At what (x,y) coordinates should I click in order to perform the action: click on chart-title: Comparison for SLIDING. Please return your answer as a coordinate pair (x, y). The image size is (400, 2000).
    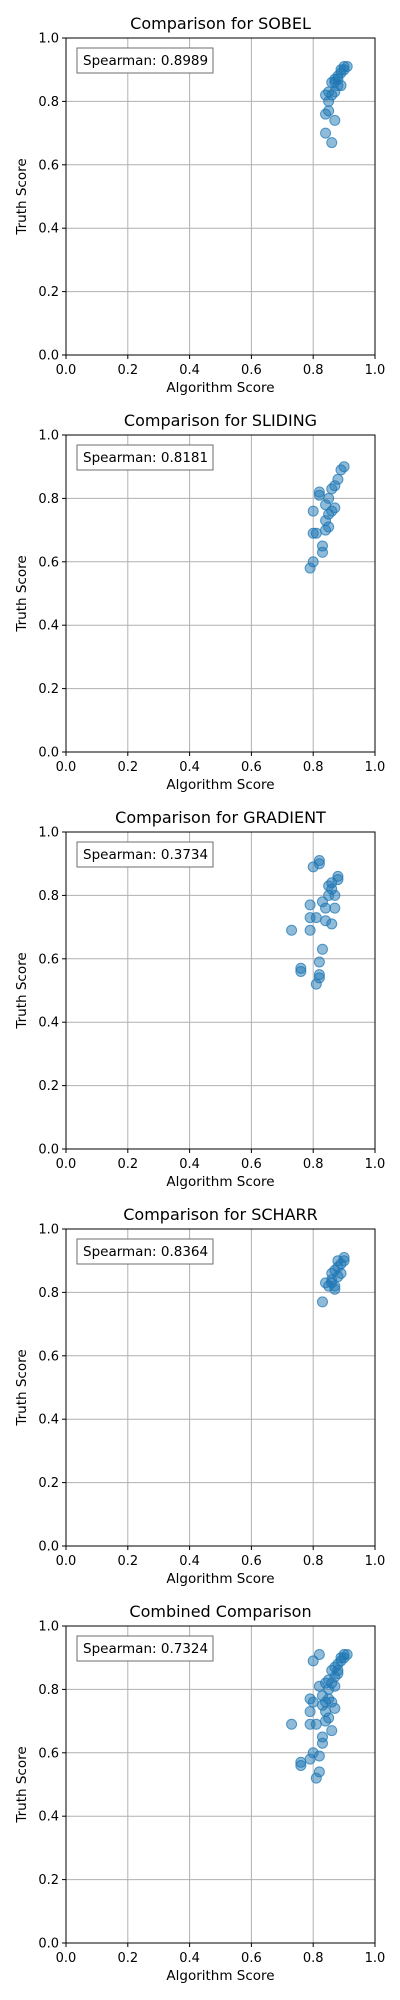
    Looking at the image, I should click on (220, 420).